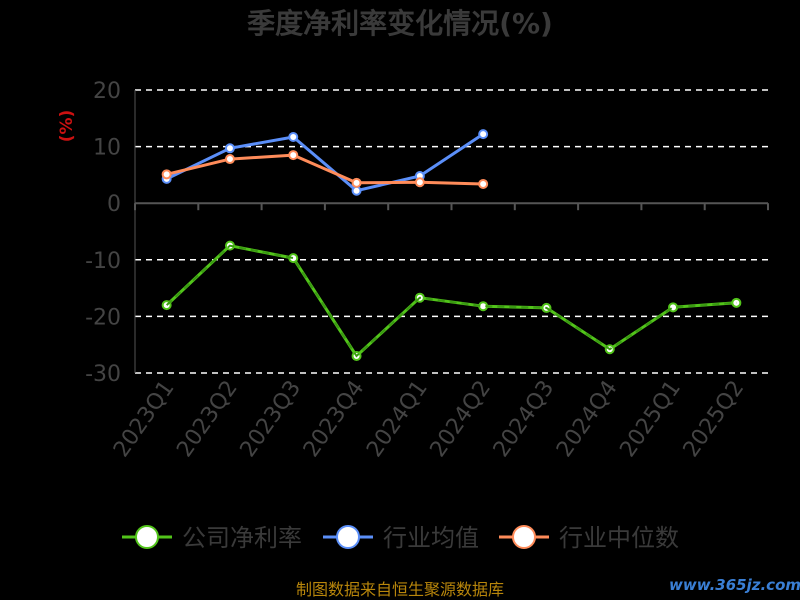  What do you see at coordinates (103, 261) in the screenshot?
I see `y-tick-label: -10` at bounding box center [103, 261].